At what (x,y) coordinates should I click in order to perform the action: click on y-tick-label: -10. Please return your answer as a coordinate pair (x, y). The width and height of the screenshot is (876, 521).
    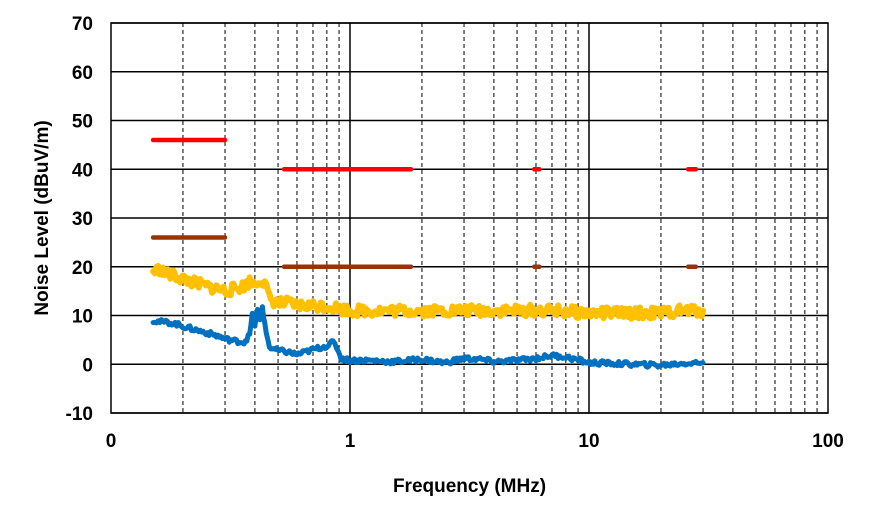
    Looking at the image, I should click on (79, 414).